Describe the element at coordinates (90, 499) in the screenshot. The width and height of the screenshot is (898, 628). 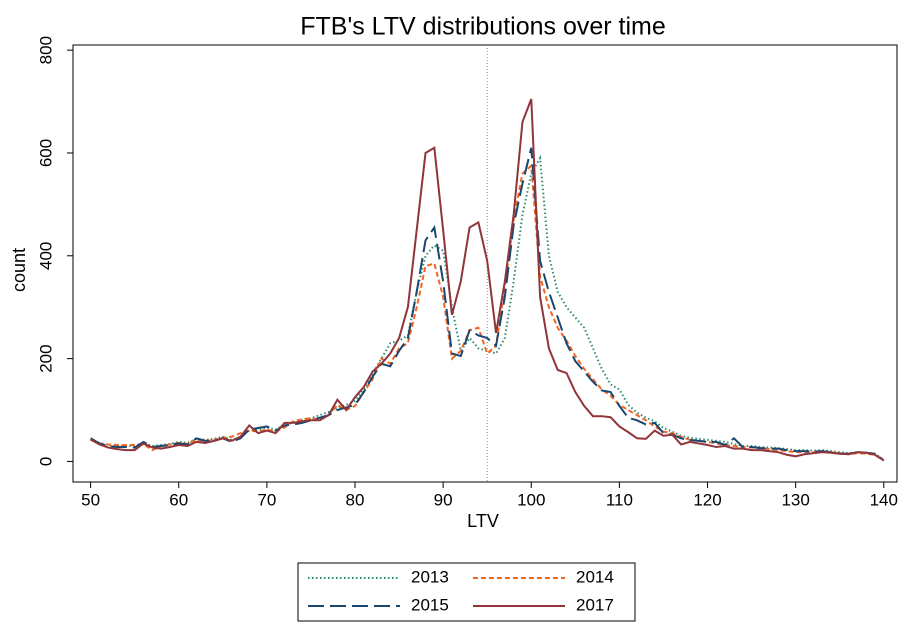
I see `x-tick-label: 50` at that location.